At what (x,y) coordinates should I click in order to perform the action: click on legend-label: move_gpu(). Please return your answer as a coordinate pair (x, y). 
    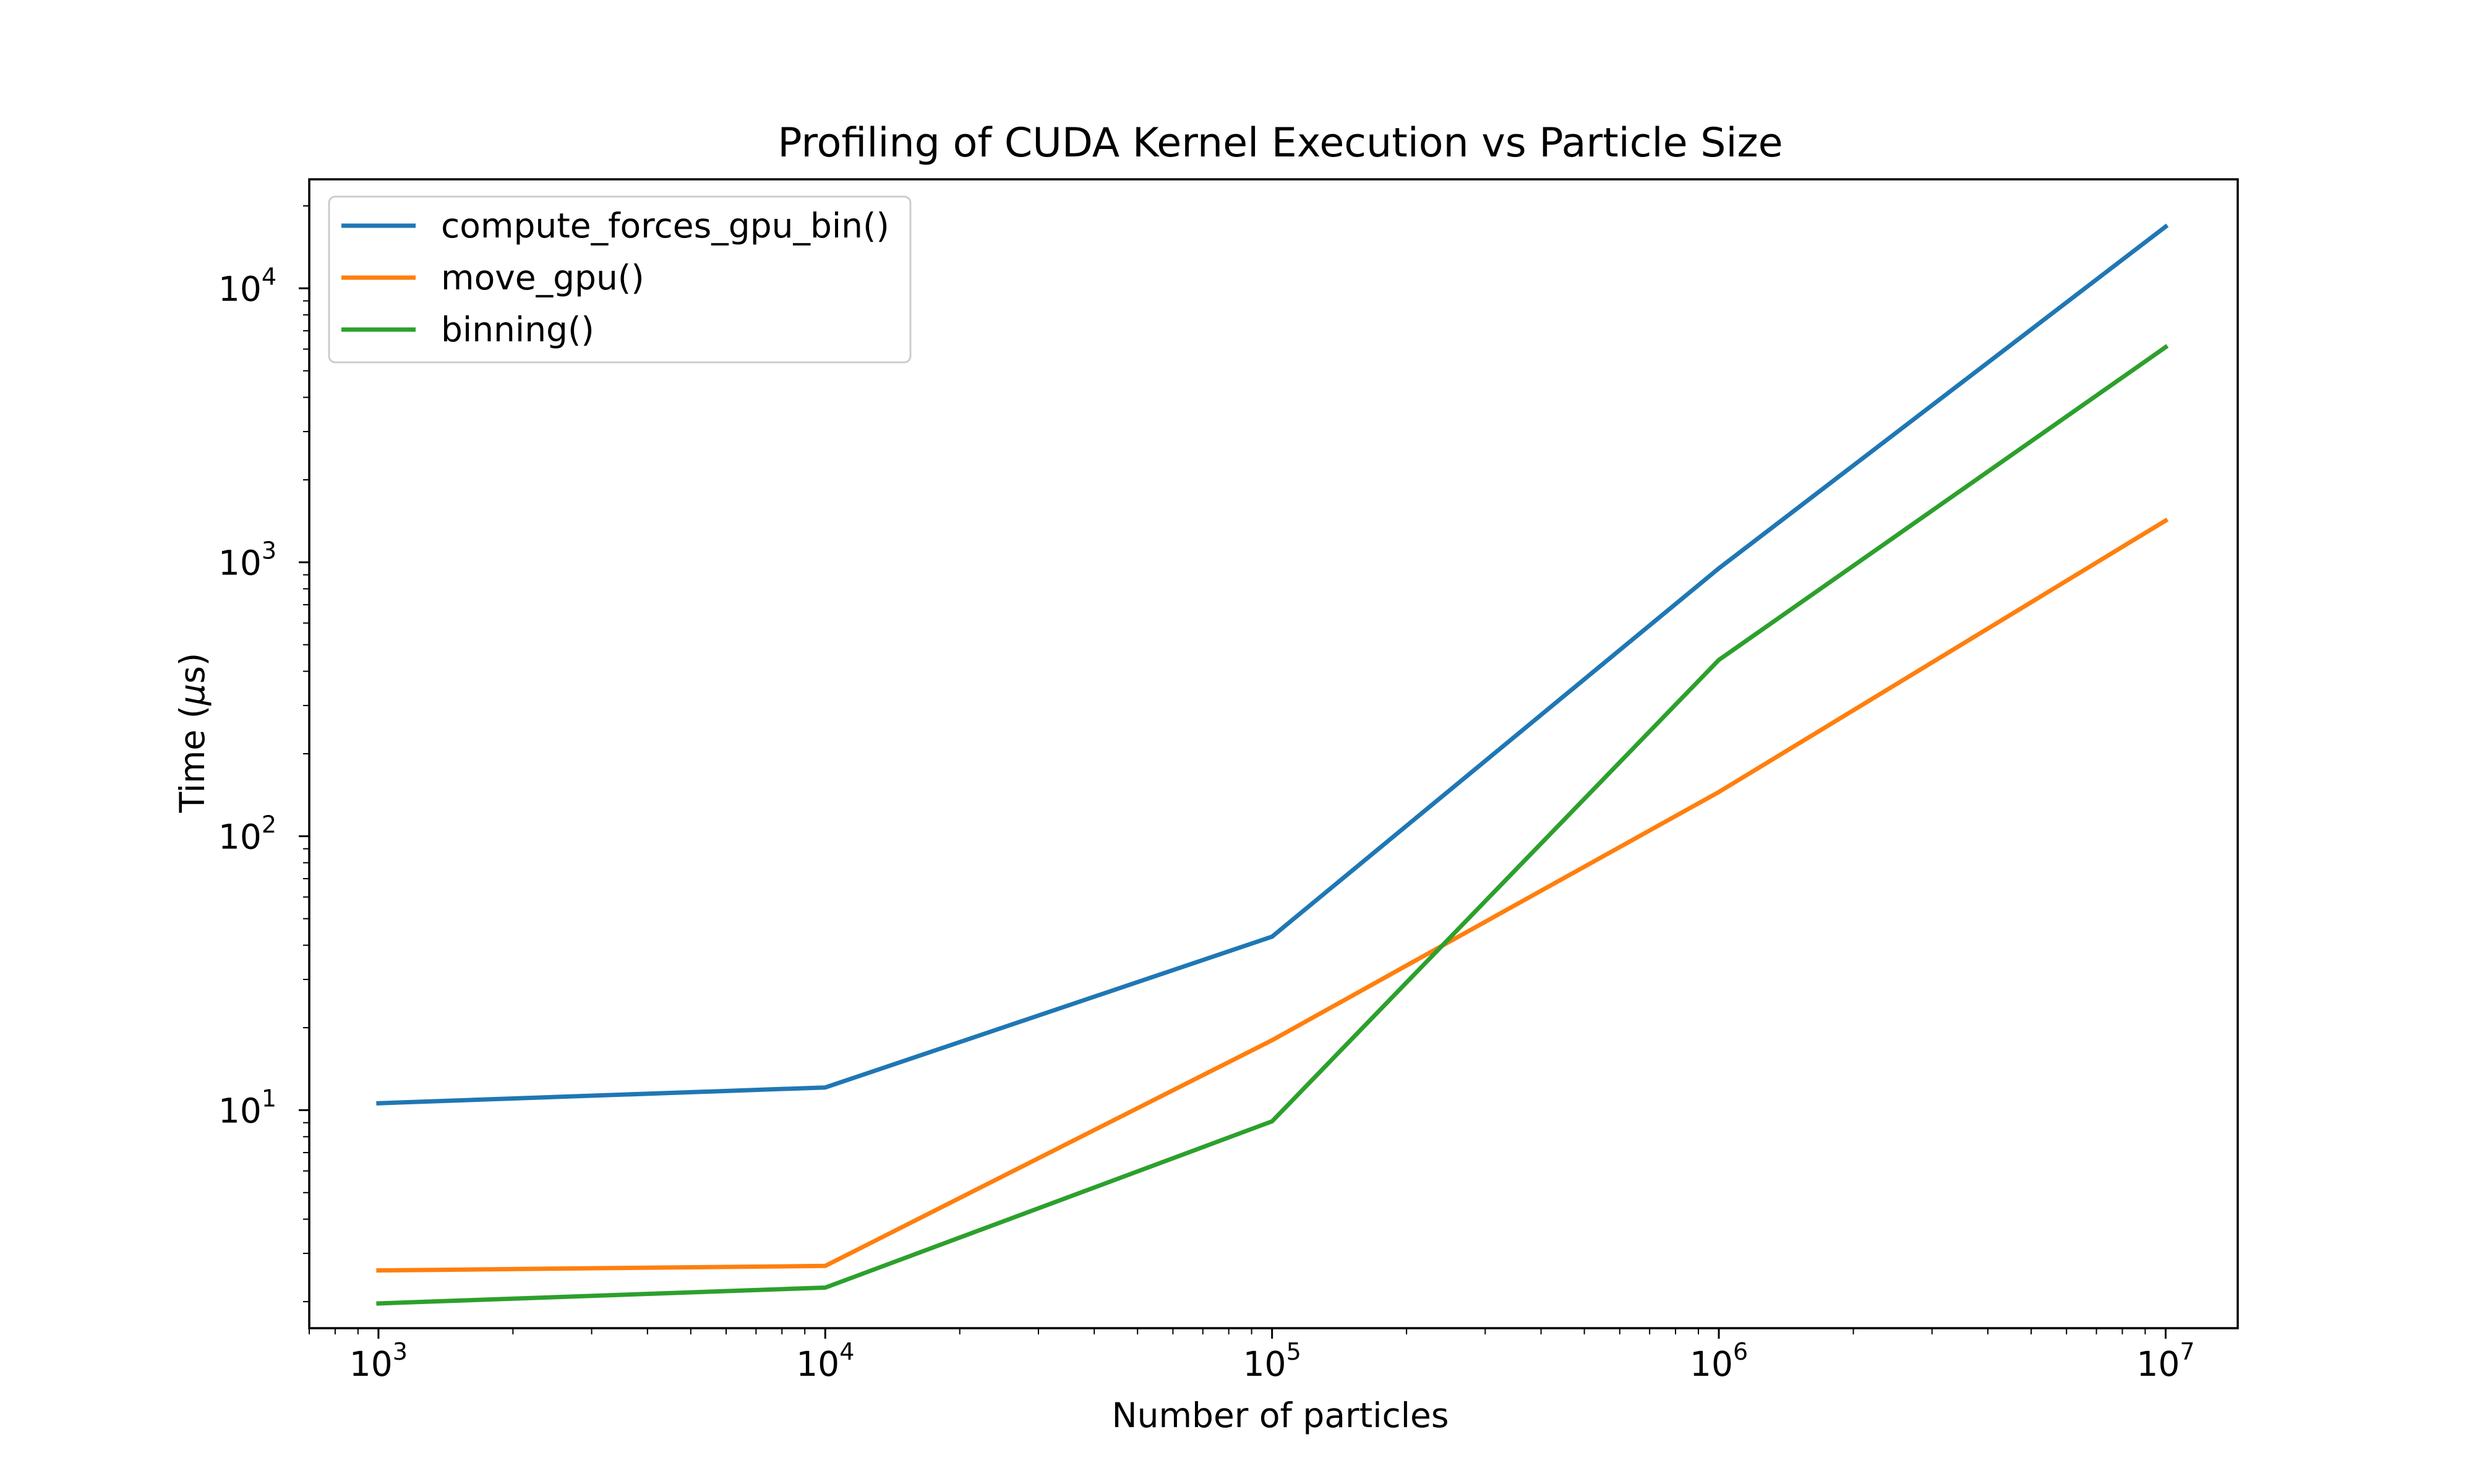
    Looking at the image, I should click on (542, 277).